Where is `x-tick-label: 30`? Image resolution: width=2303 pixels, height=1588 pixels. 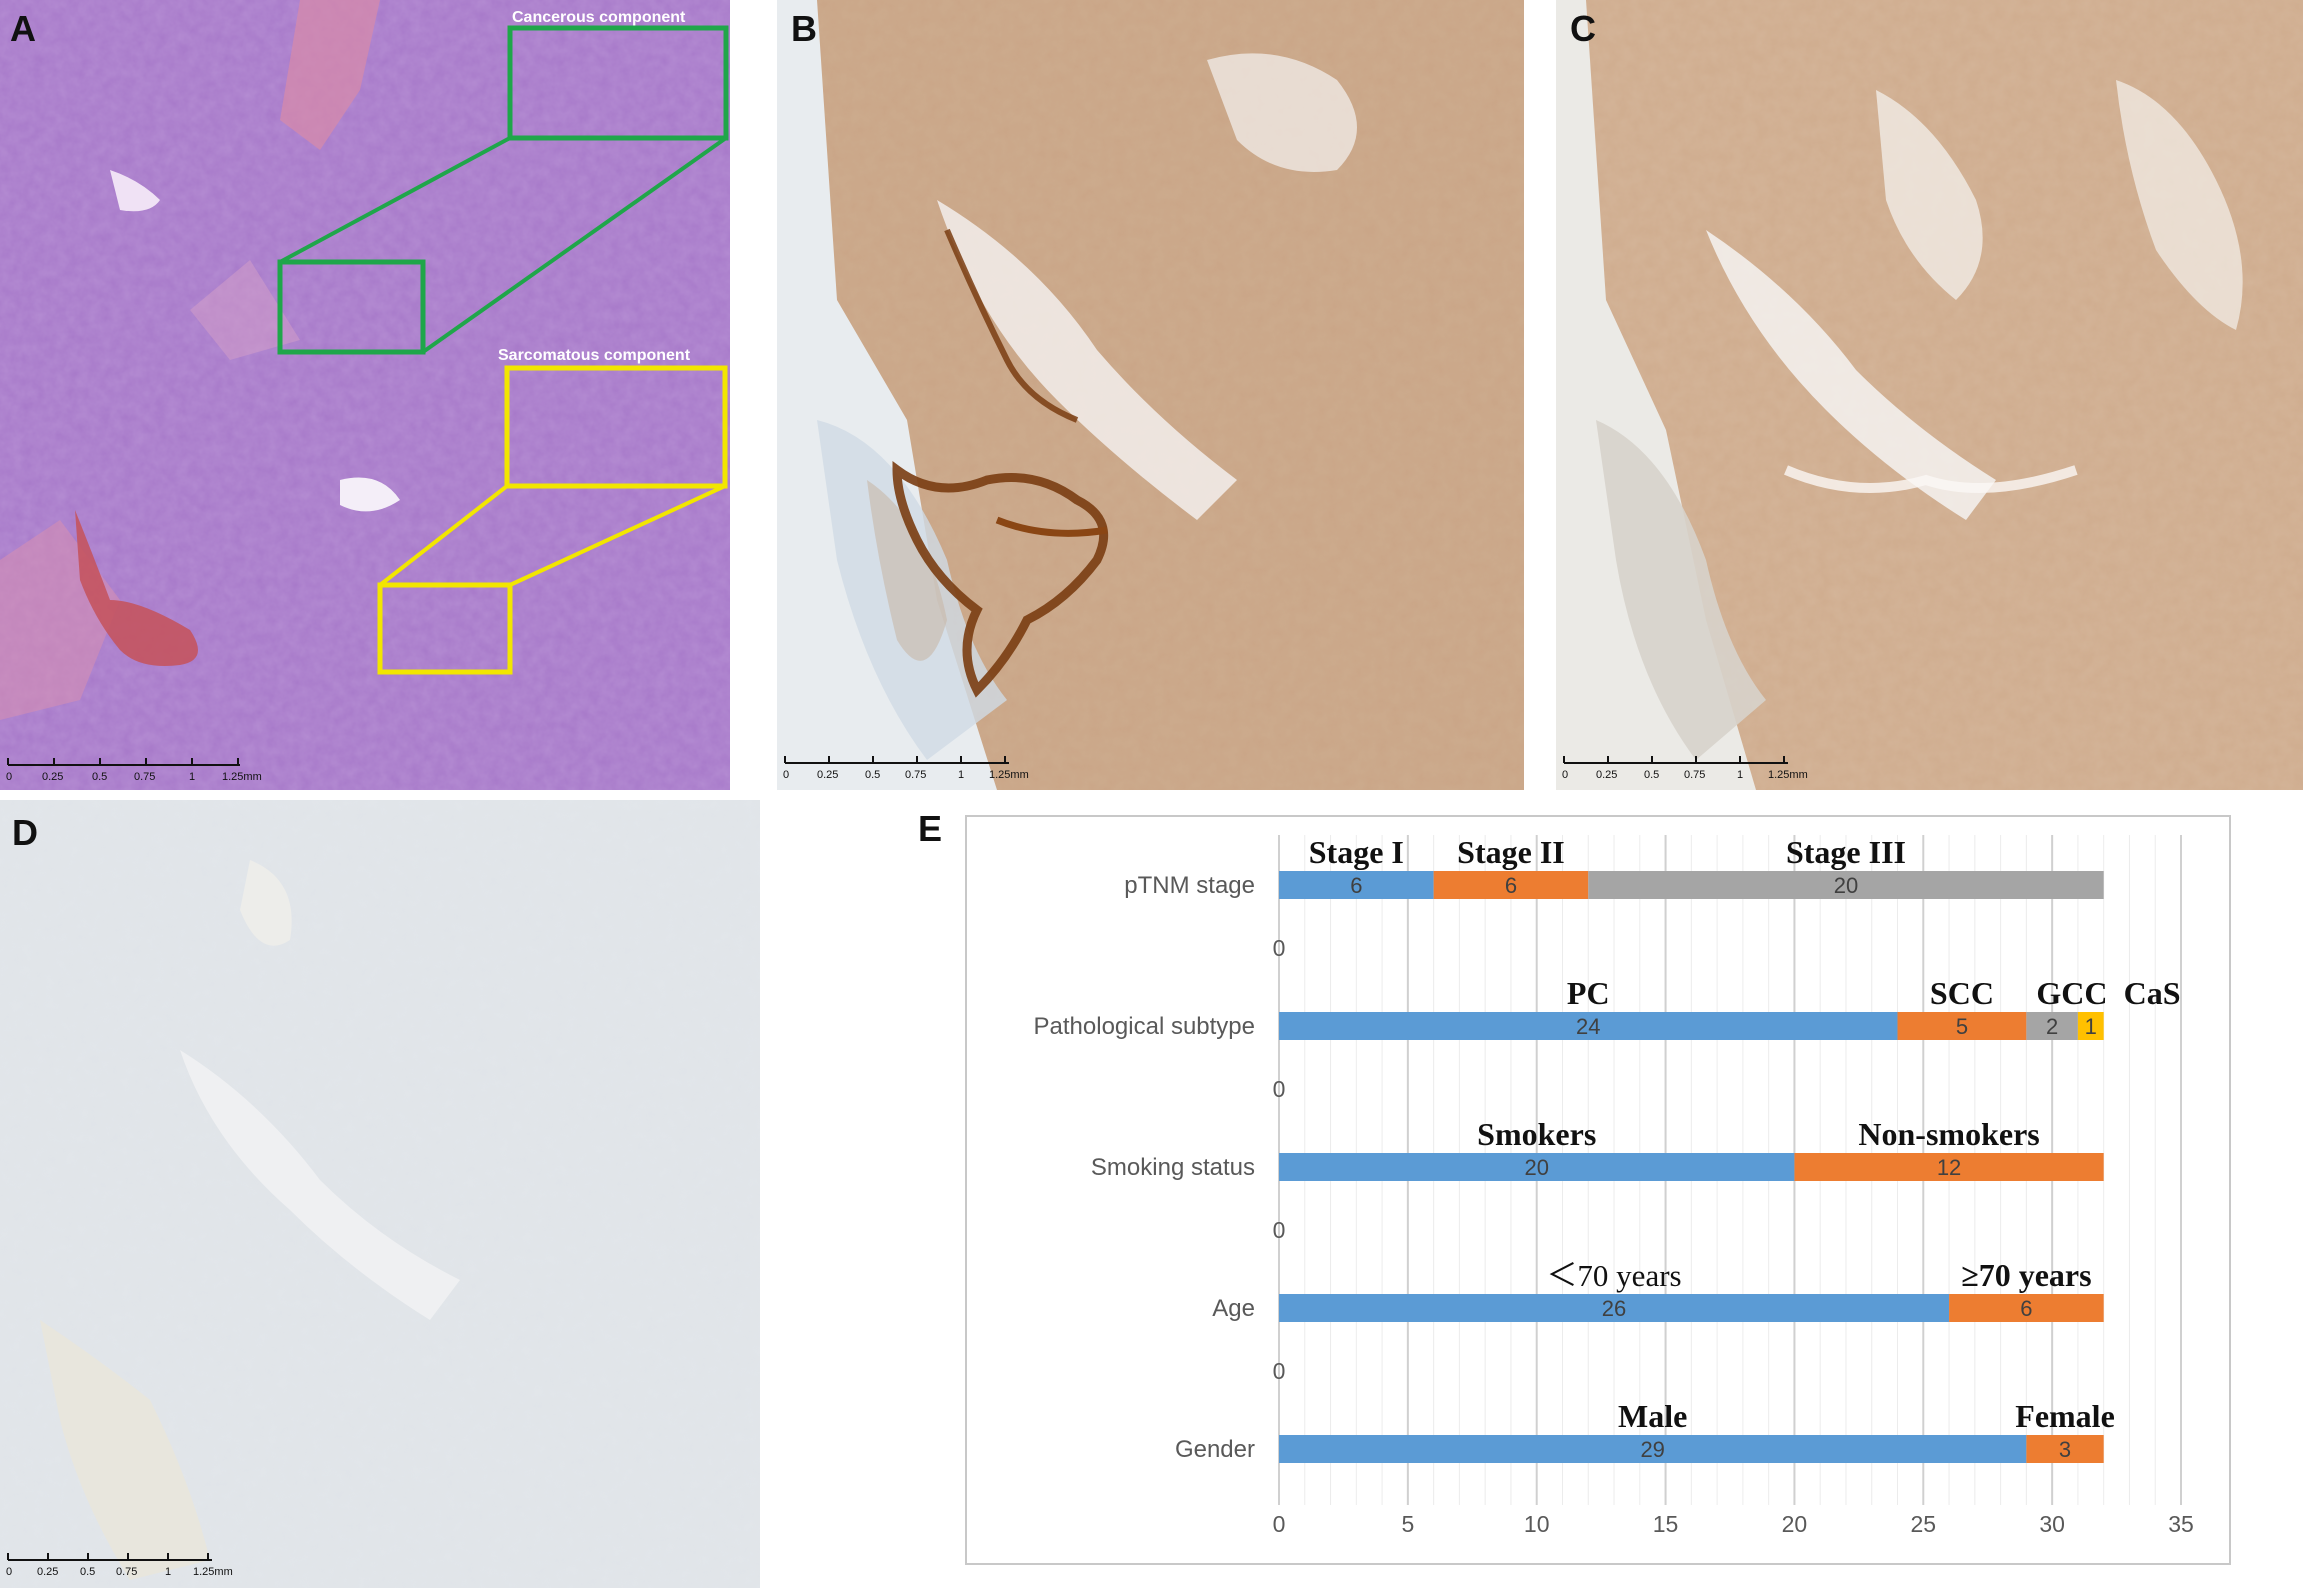 x-tick-label: 30 is located at coordinates (2052, 1524).